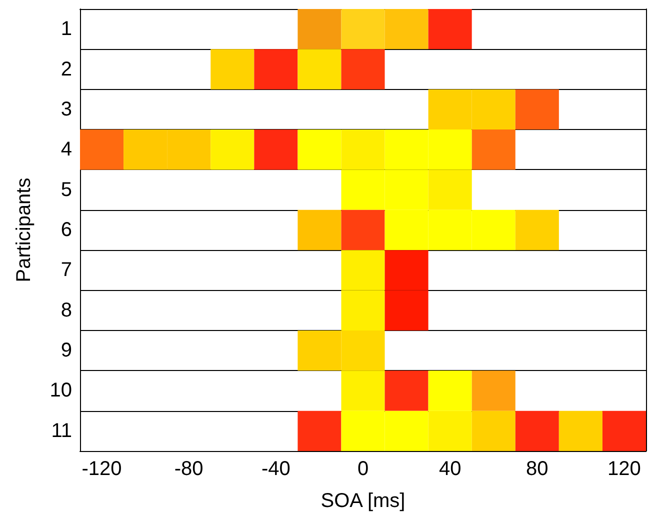 The height and width of the screenshot is (518, 656). Describe the element at coordinates (66, 230) in the screenshot. I see `y-tick-label: 6` at that location.